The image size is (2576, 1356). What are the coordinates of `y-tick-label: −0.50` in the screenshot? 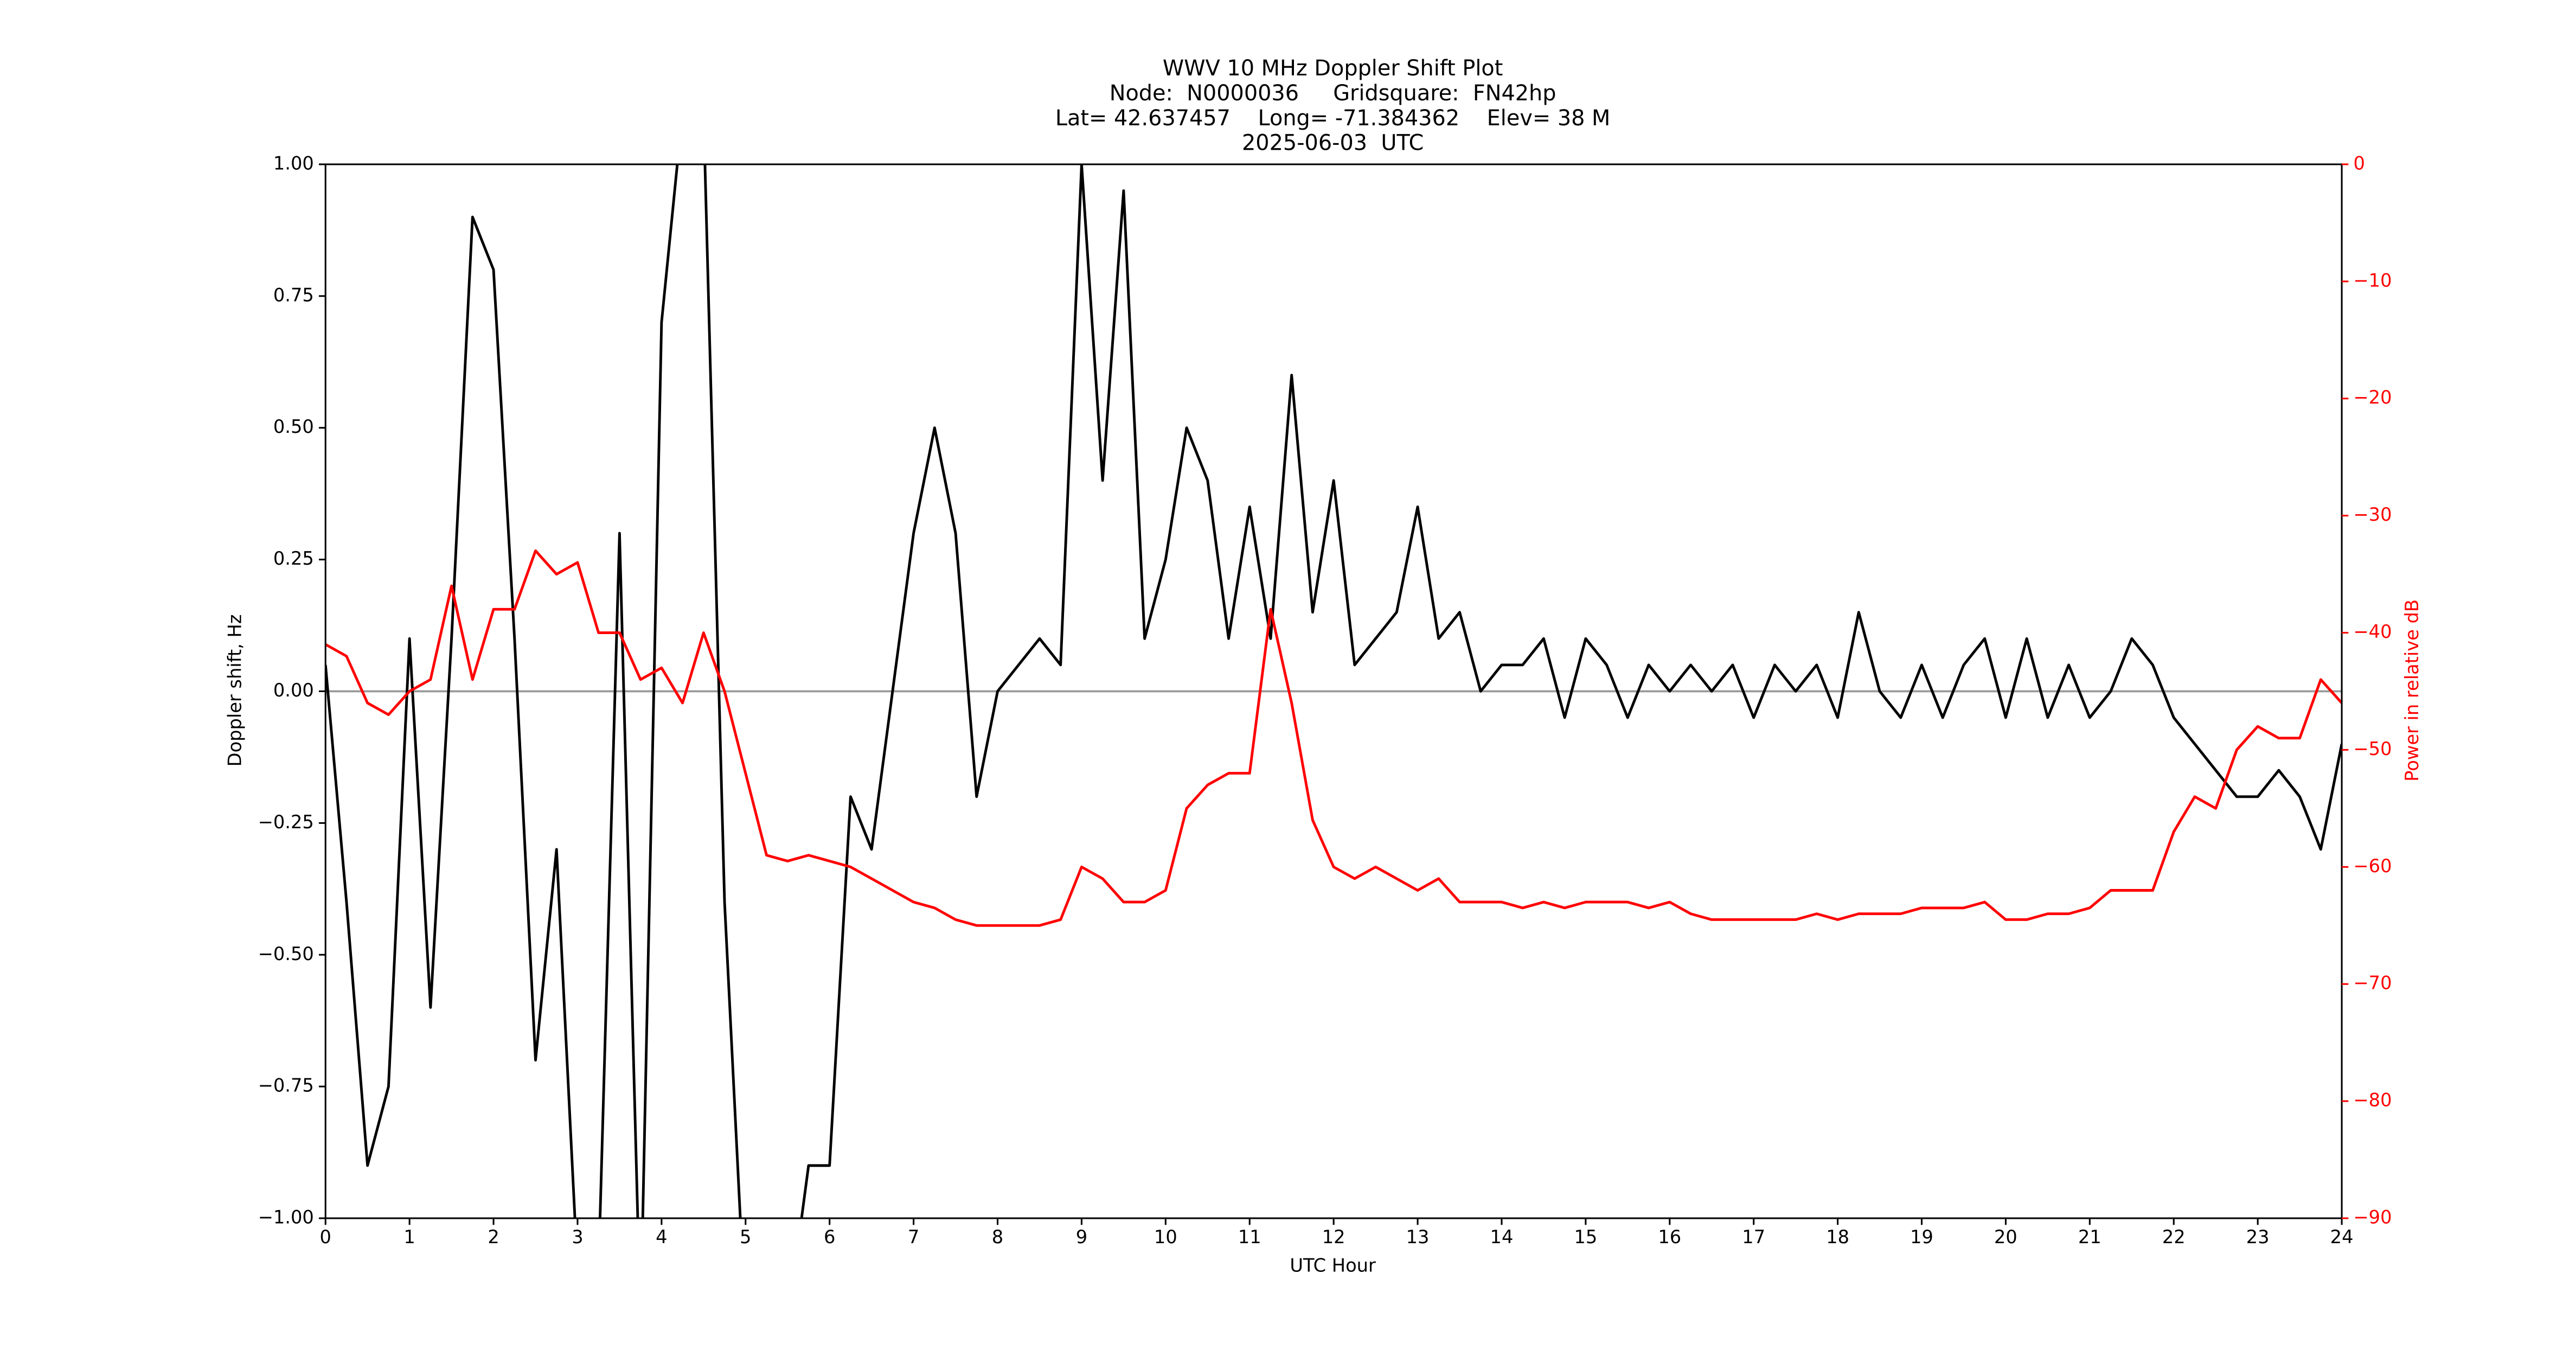 It's located at (286, 953).